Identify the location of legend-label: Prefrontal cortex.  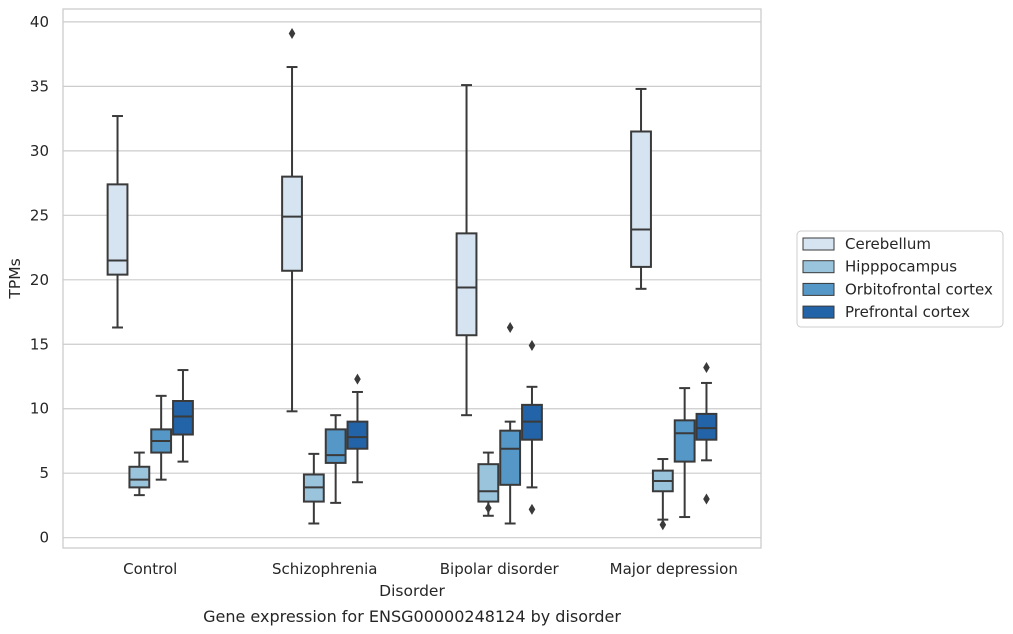
(907, 312).